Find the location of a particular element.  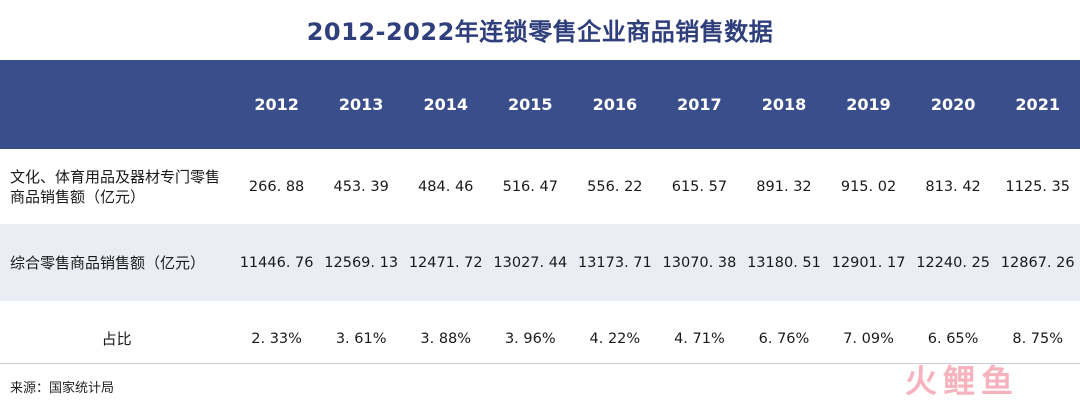

table-cell: 556. 22 is located at coordinates (615, 186).